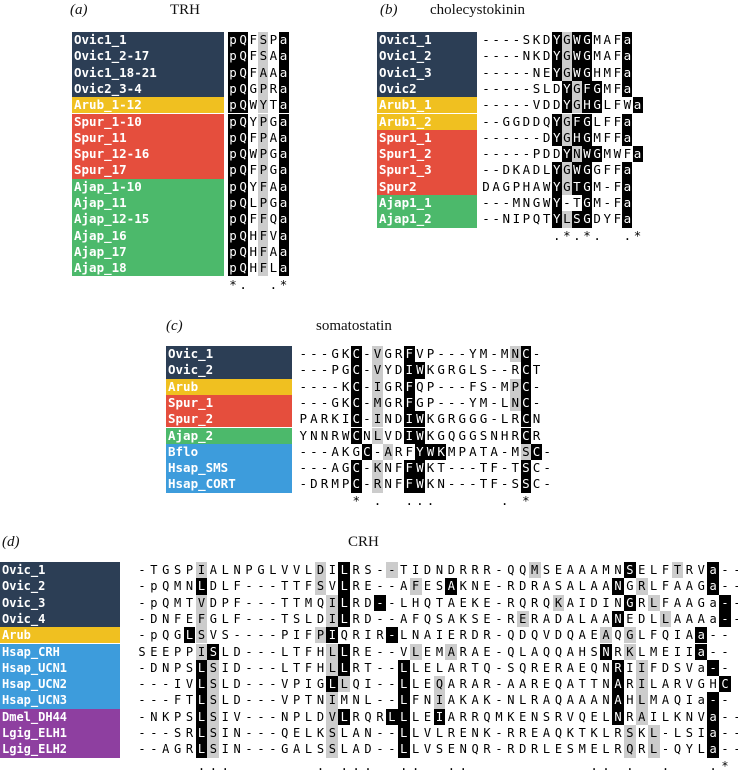 The height and width of the screenshot is (783, 738). Describe the element at coordinates (148, 219) in the screenshot. I see `sequence-label: Ajap_12-15` at that location.